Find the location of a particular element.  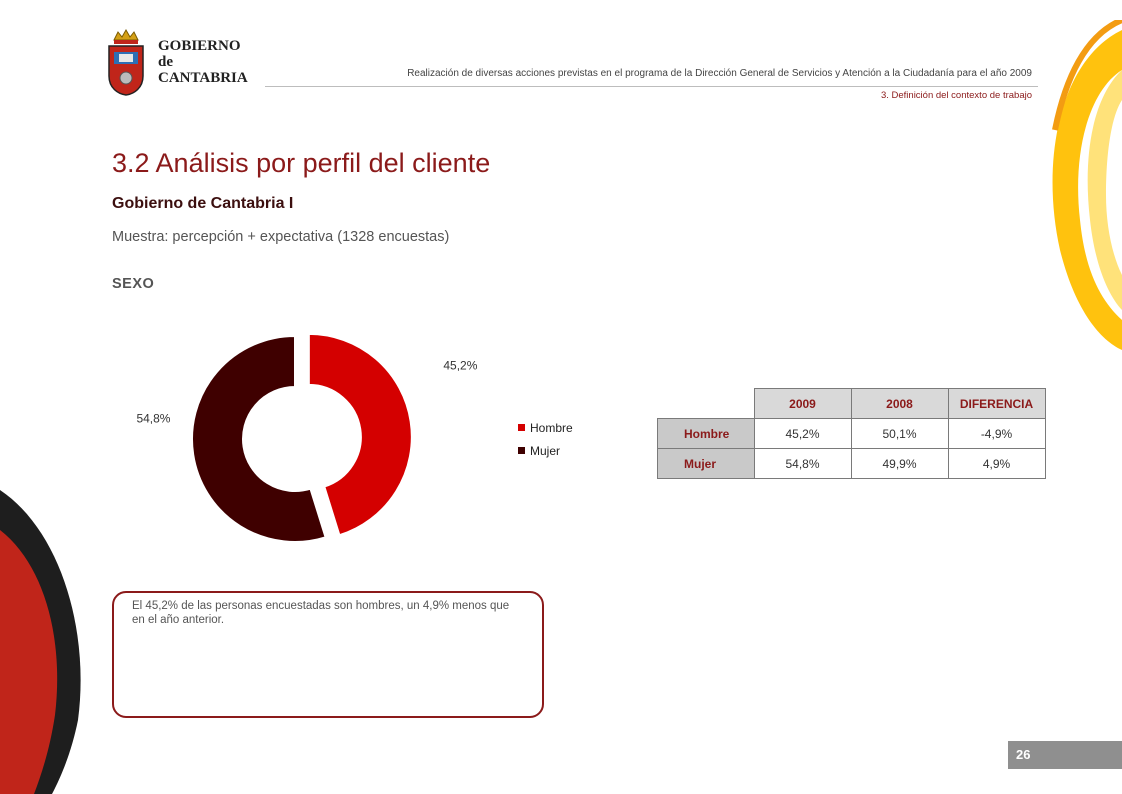

table-cell: 4,9% is located at coordinates (996, 463).